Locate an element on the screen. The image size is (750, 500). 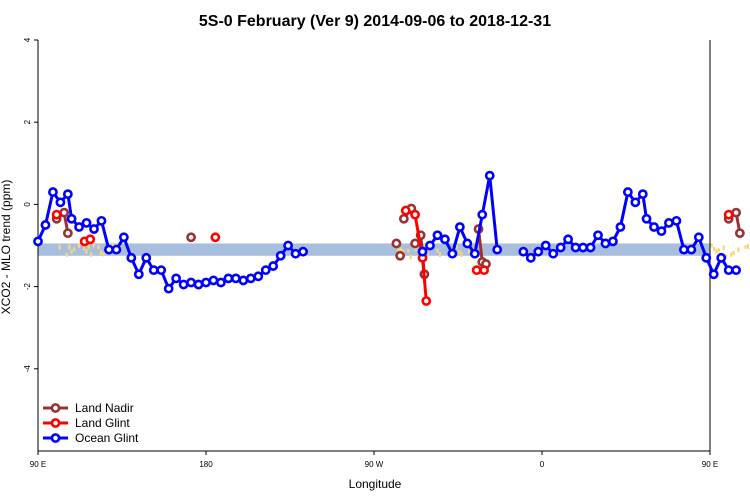
y-axis-label: XCO2 - MLO trend (ppm) is located at coordinates (6, 247).